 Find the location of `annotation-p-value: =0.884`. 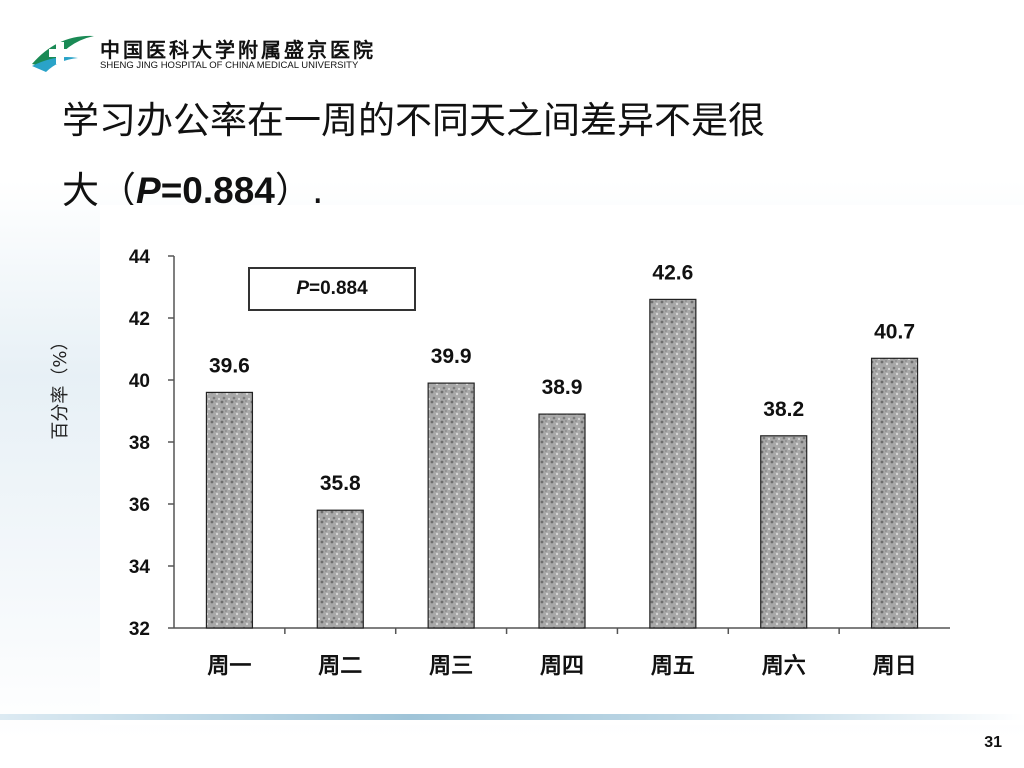

annotation-p-value: =0.884 is located at coordinates (338, 288).